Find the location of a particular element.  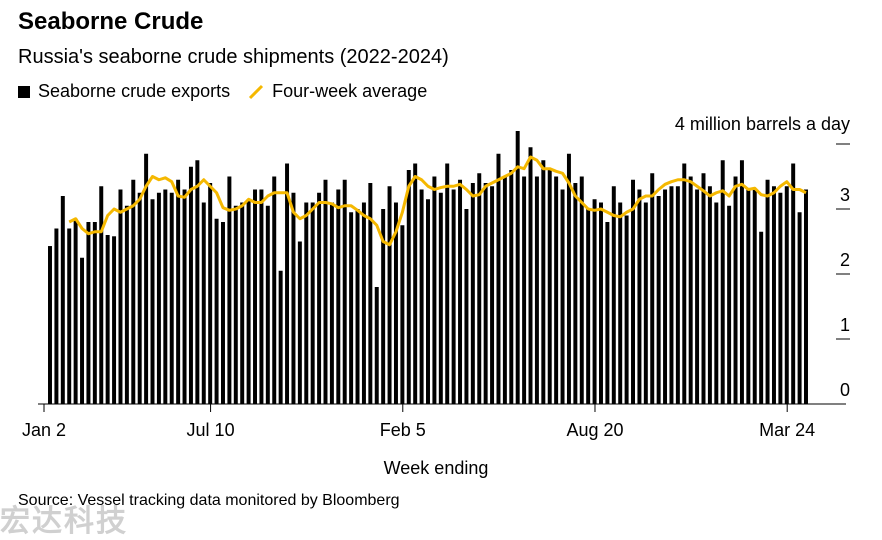

x-tick-label: Aug 20 is located at coordinates (594, 430).